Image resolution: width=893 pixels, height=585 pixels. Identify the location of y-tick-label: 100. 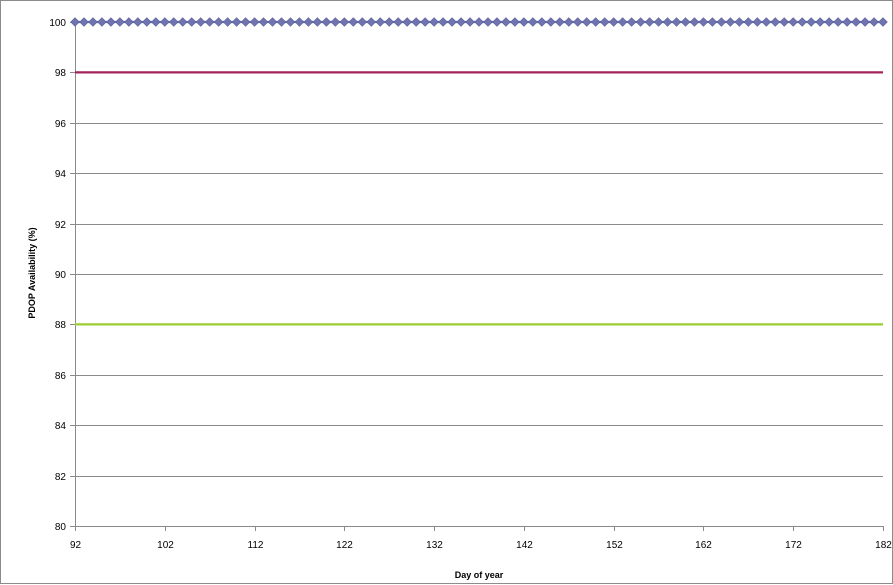
(57, 23).